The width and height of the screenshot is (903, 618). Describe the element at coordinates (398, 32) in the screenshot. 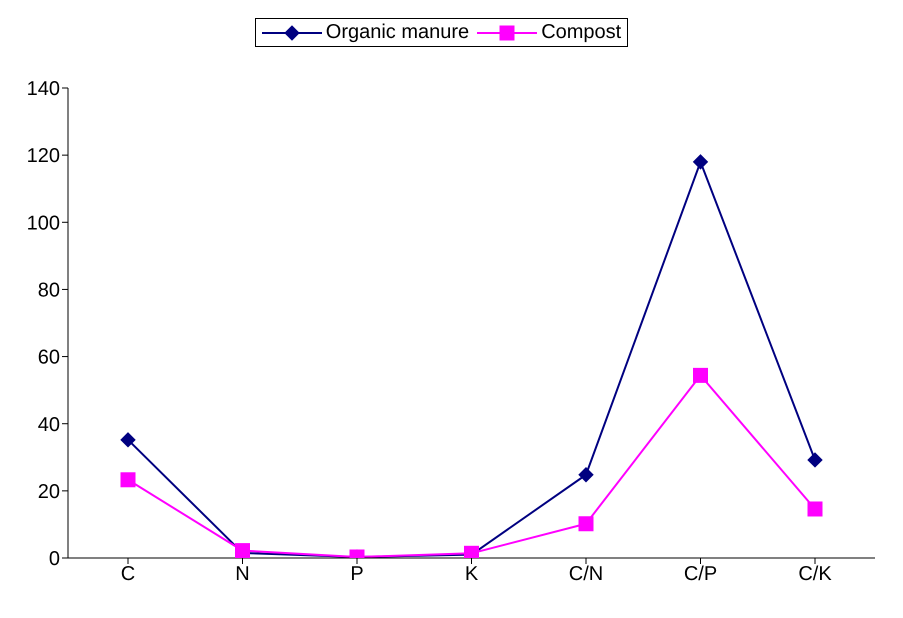

I see `legend-label: Organic manure` at that location.